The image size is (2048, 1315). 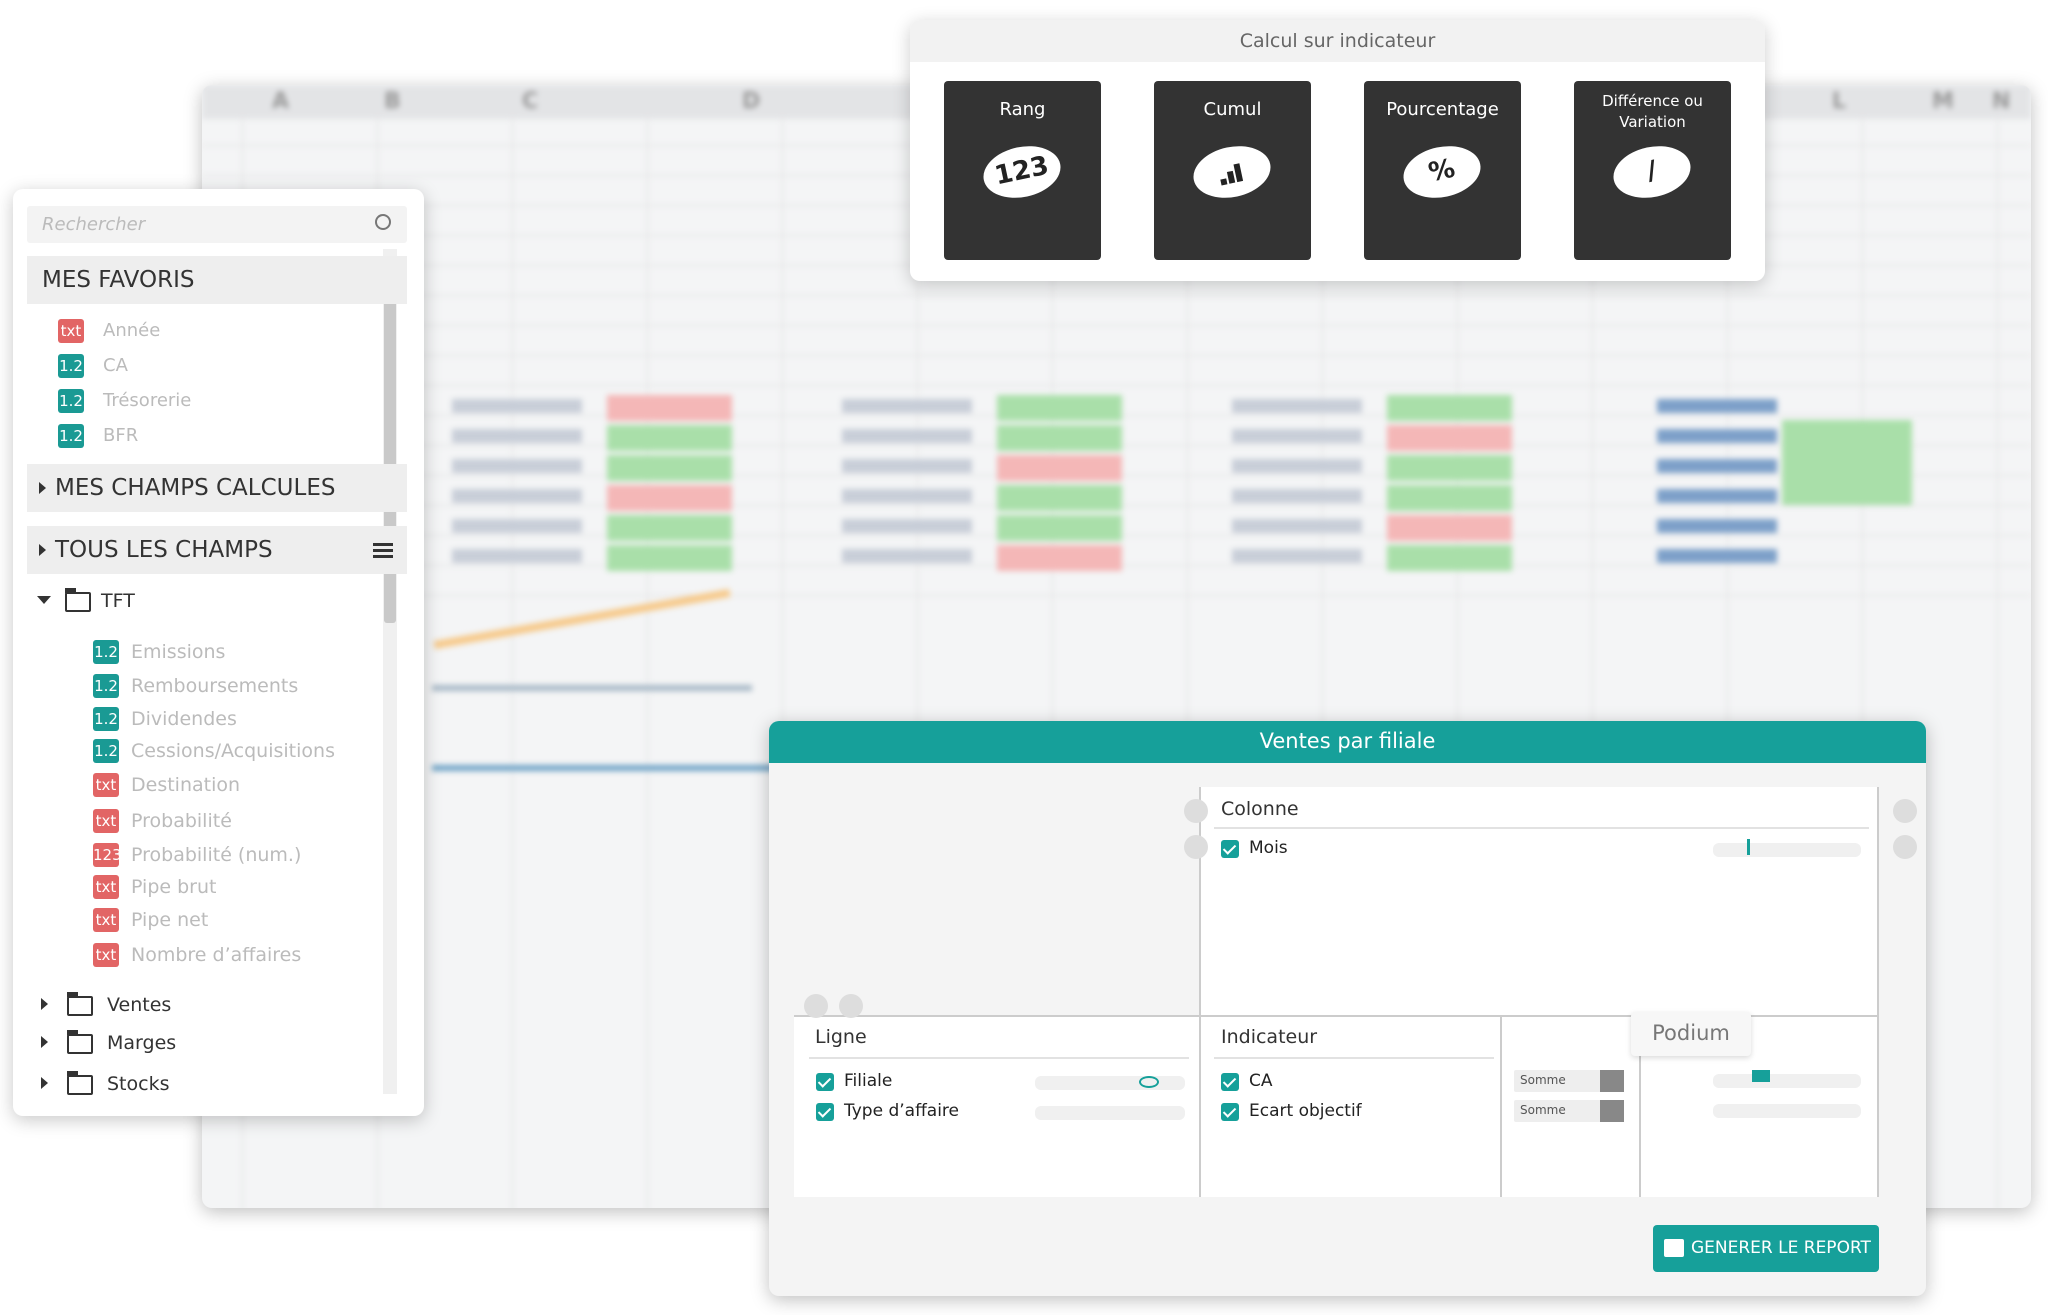 What do you see at coordinates (106, 920) in the screenshot?
I see `type-badge: txt` at bounding box center [106, 920].